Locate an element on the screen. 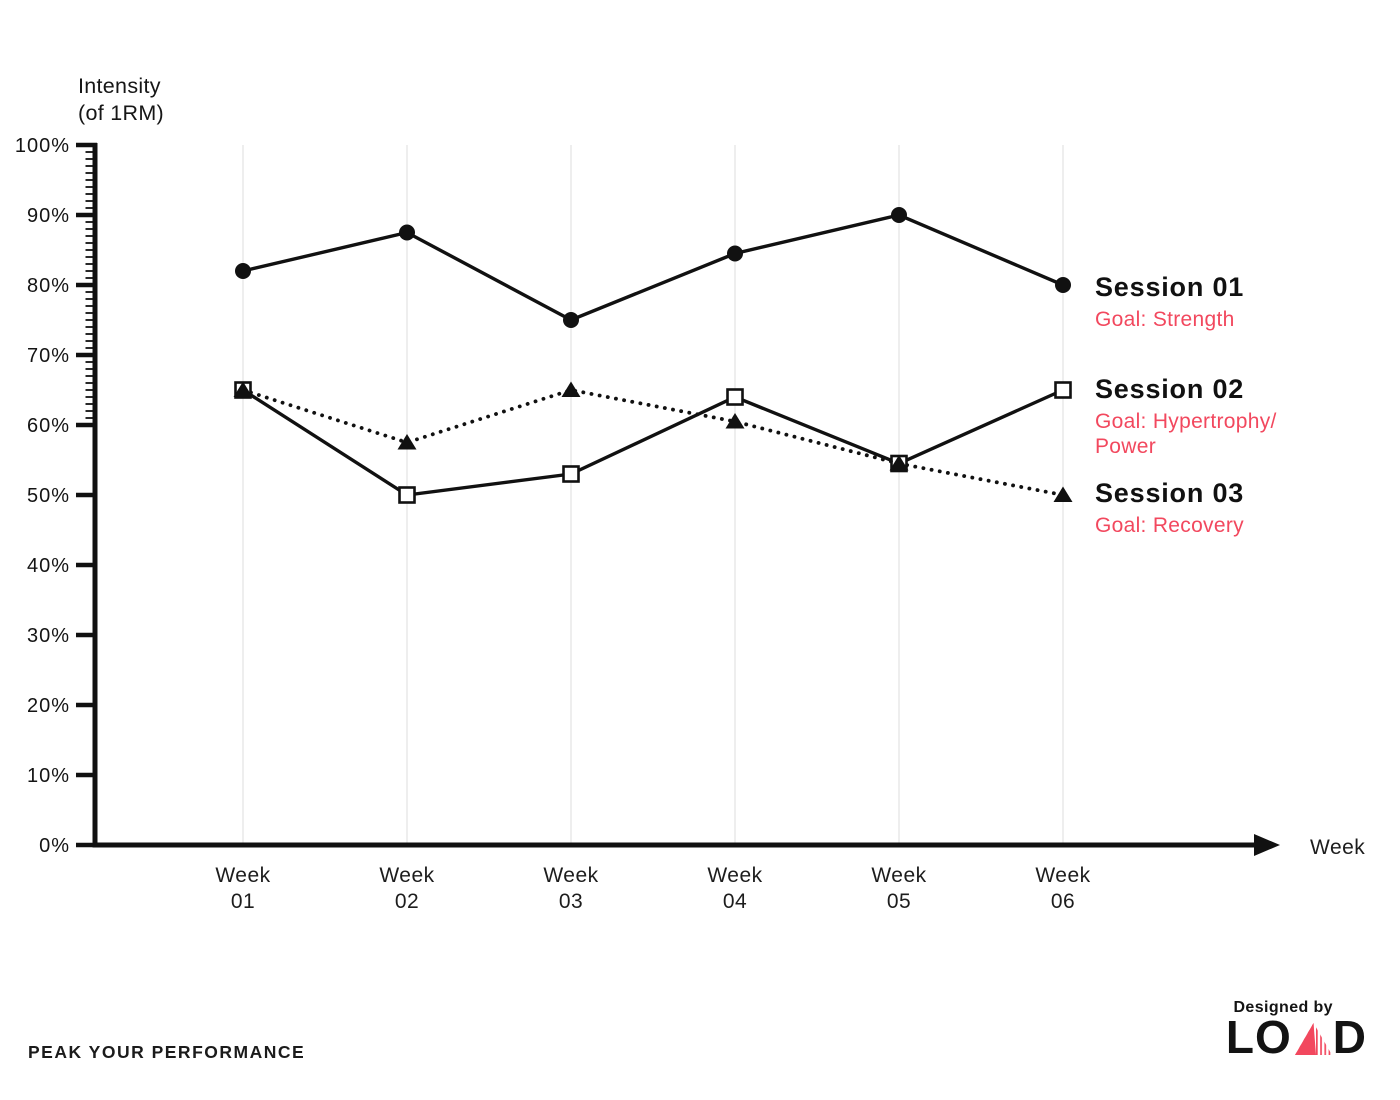 This screenshot has height=1100, width=1400. y-tick-label: 90% is located at coordinates (48, 216).